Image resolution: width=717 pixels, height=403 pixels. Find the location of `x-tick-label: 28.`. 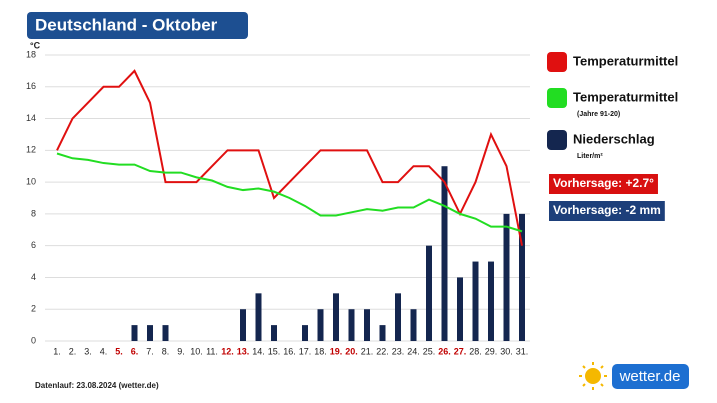

x-tick-label: 28. is located at coordinates (475, 351).